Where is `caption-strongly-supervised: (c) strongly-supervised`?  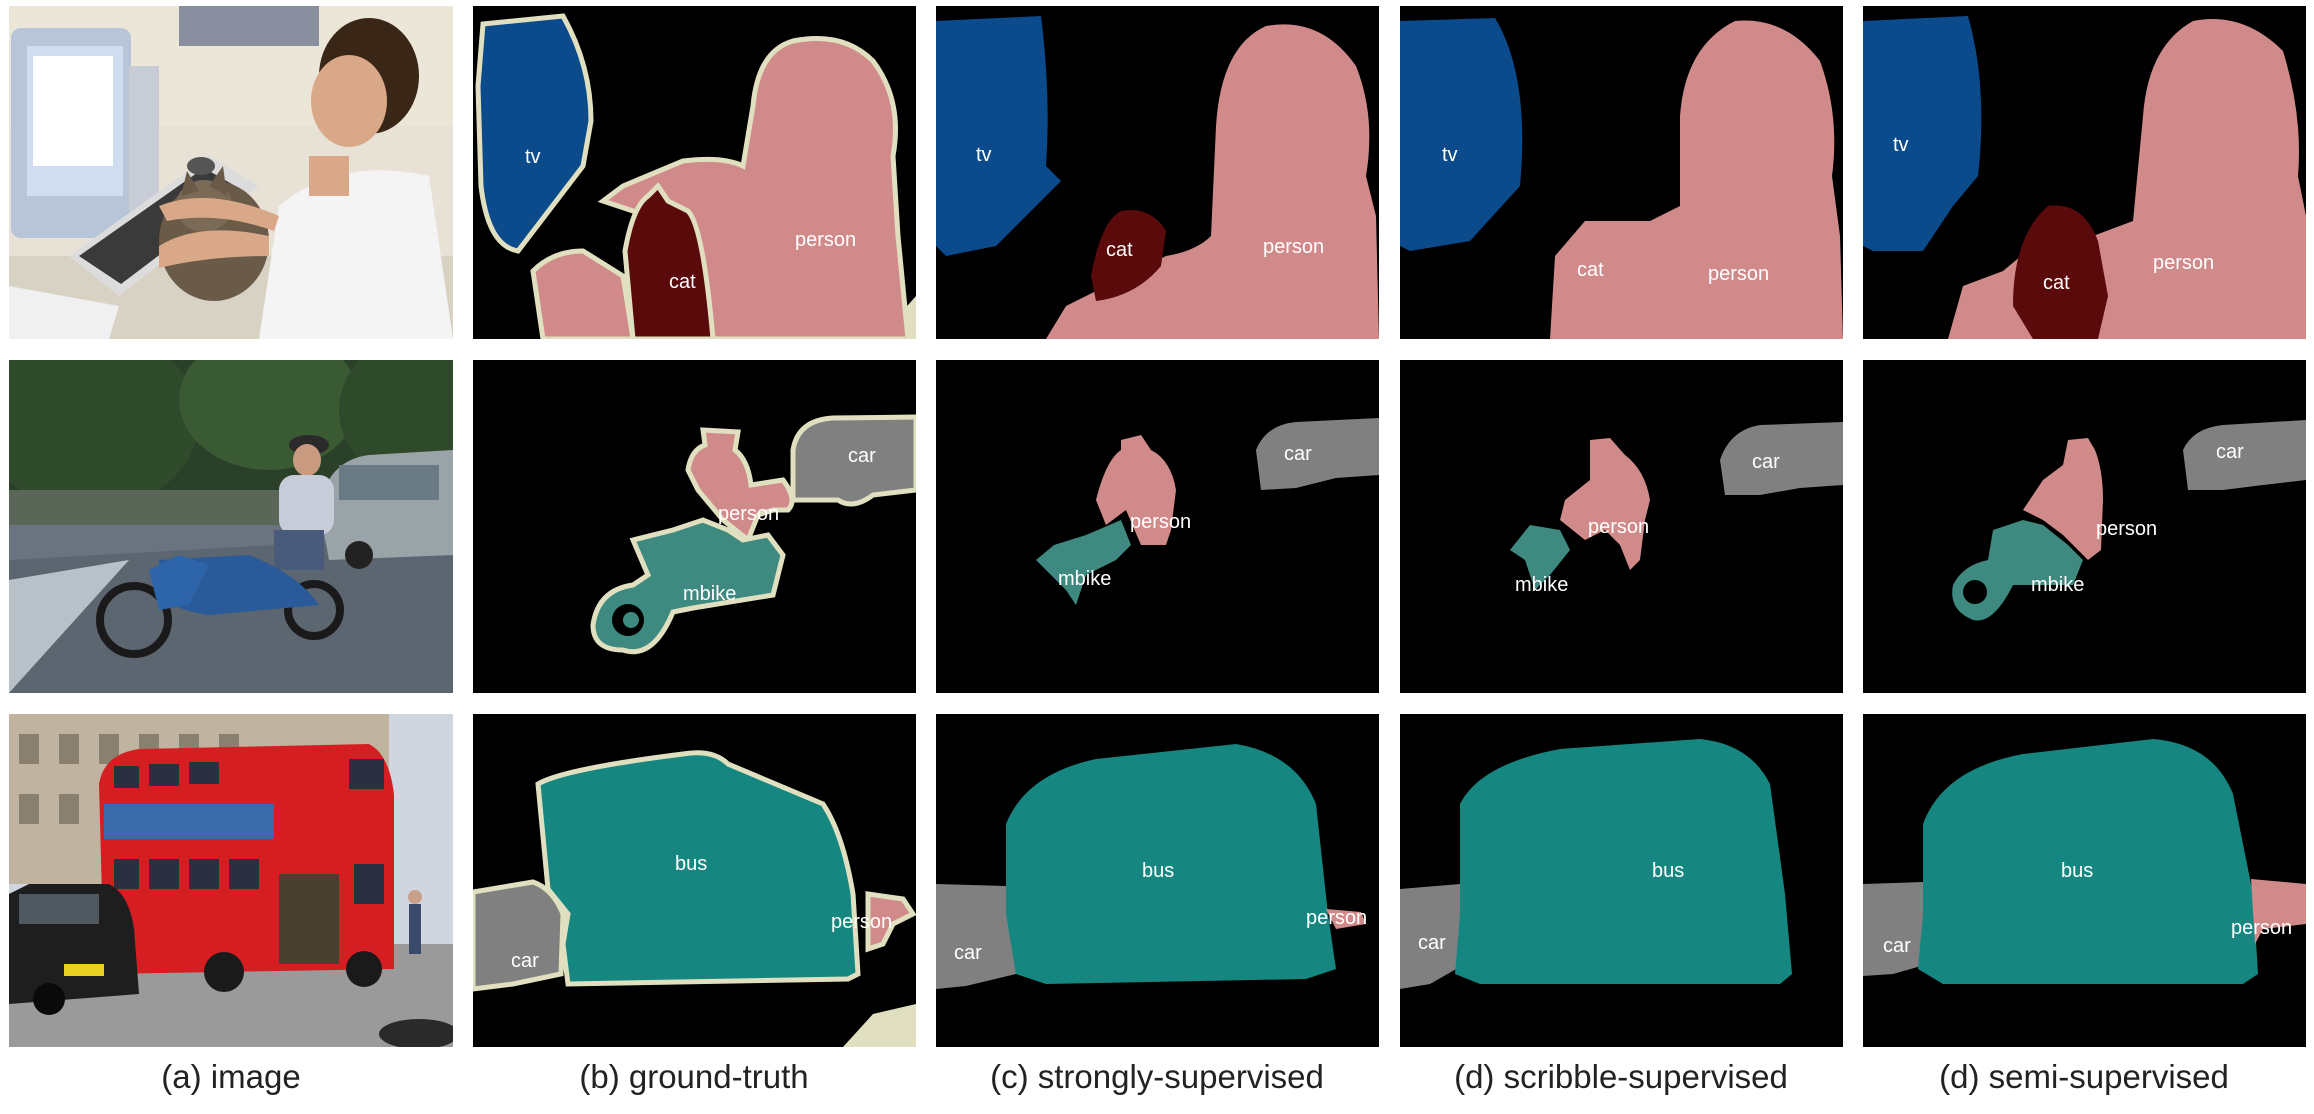
caption-strongly-supervised: (c) strongly-supervised is located at coordinates (1157, 1076).